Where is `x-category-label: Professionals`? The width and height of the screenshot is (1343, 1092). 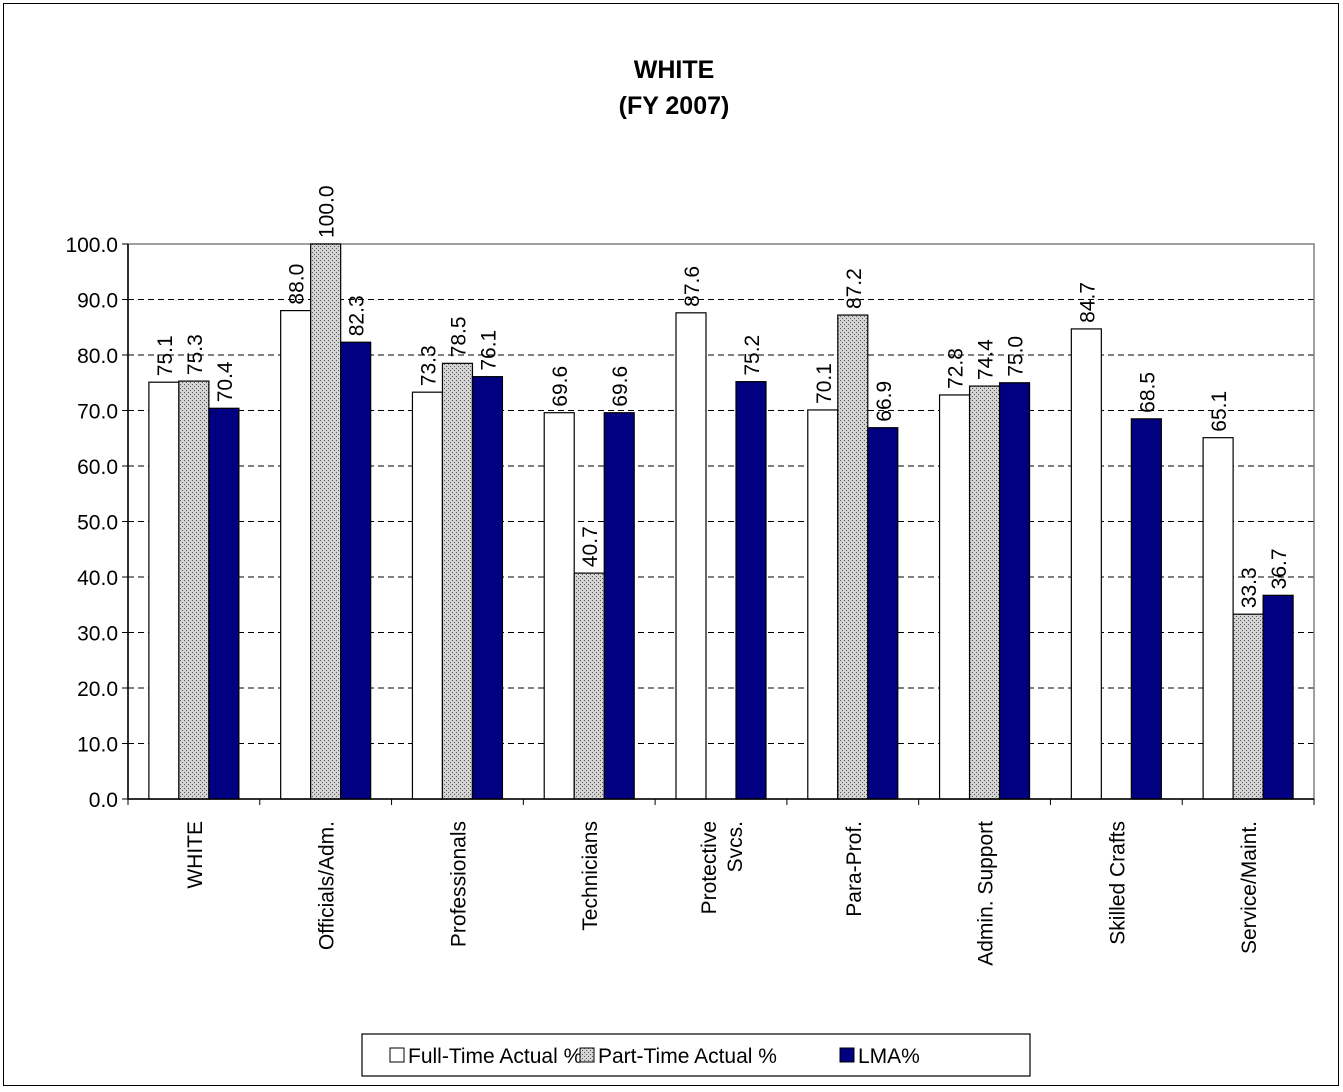
x-category-label: Professionals is located at coordinates (458, 884).